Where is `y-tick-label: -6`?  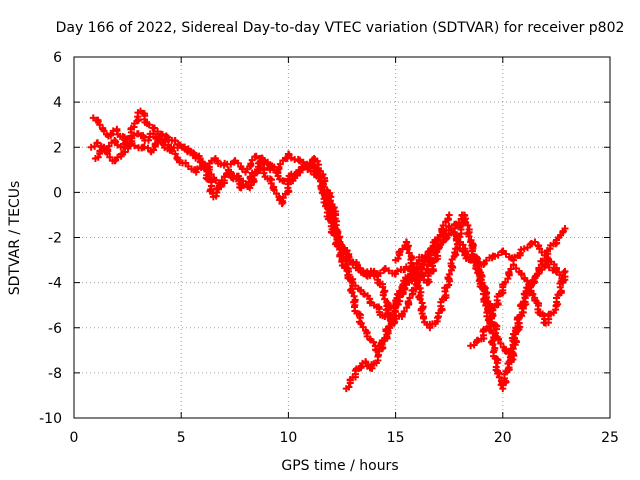 y-tick-label: -6 is located at coordinates (55, 329).